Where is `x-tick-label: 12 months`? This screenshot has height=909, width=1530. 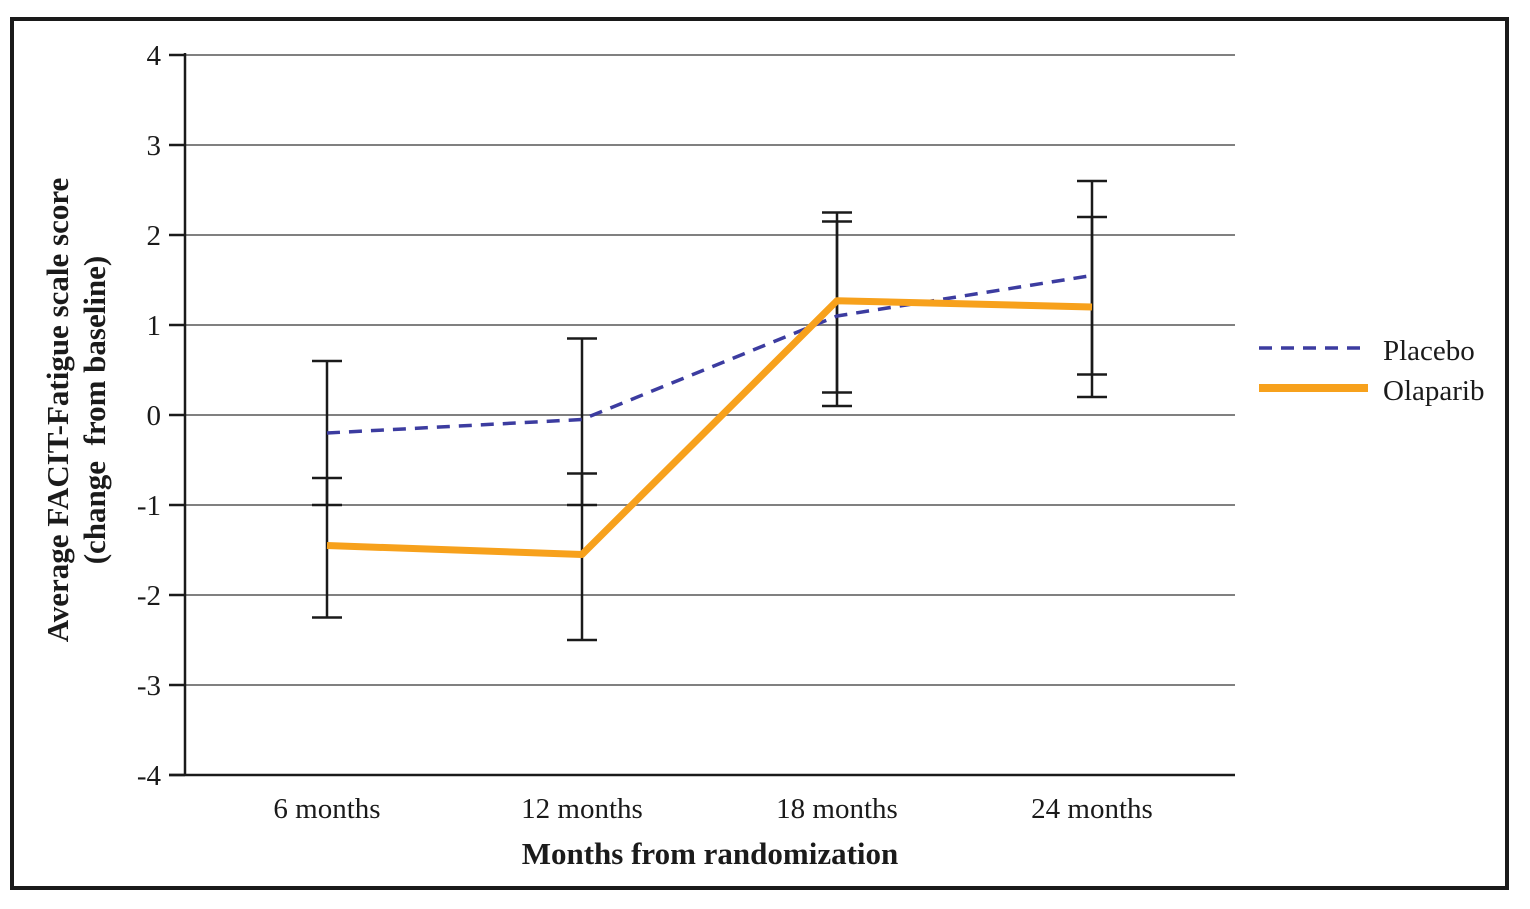 x-tick-label: 12 months is located at coordinates (582, 809).